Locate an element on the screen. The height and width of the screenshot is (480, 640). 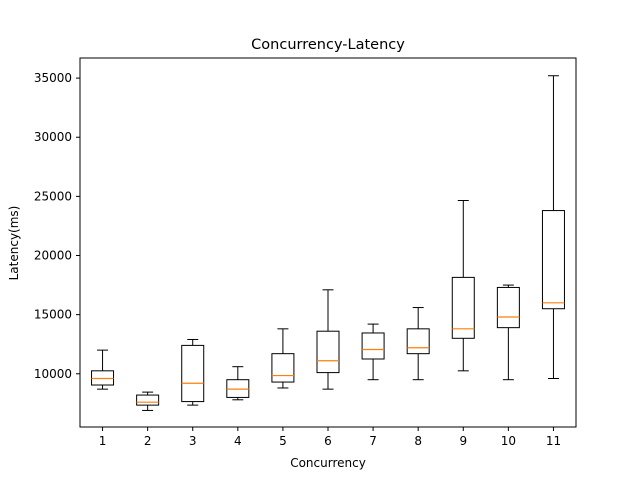
x-tick-label: 6 is located at coordinates (328, 441).